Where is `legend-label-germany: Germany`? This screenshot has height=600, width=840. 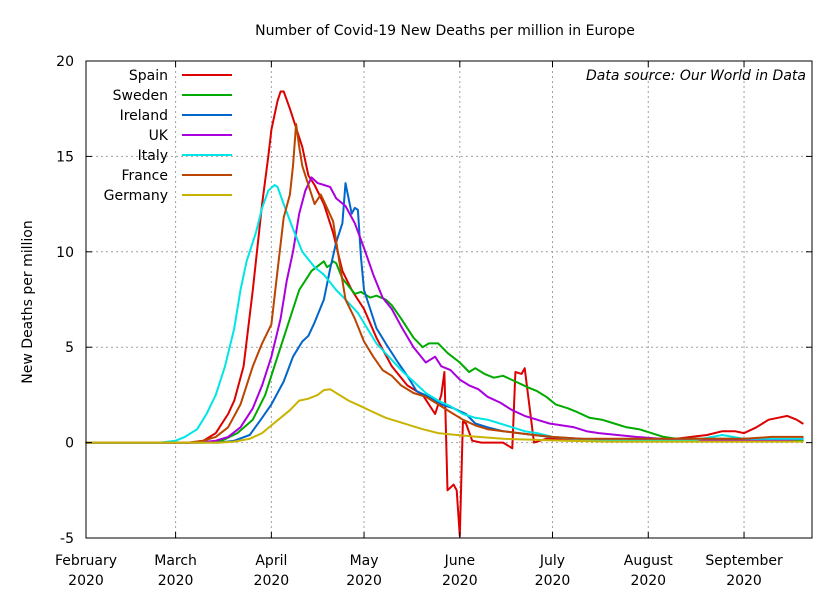 legend-label-germany: Germany is located at coordinates (136, 196).